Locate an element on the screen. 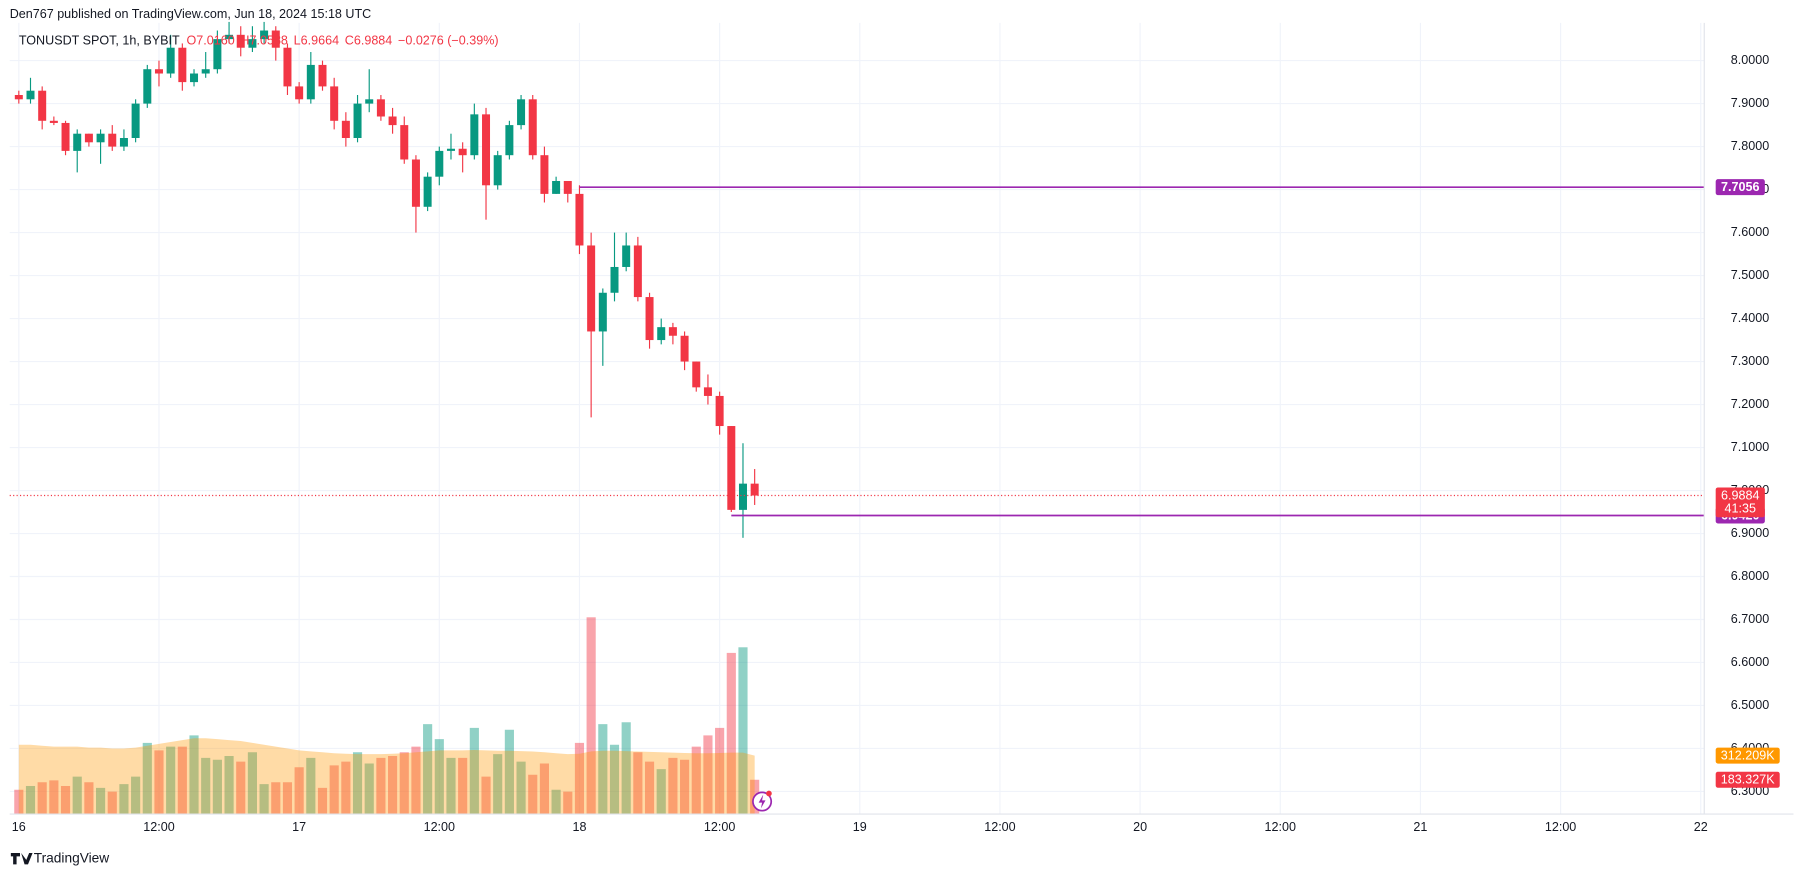  x-tick-label: 19 is located at coordinates (860, 827).